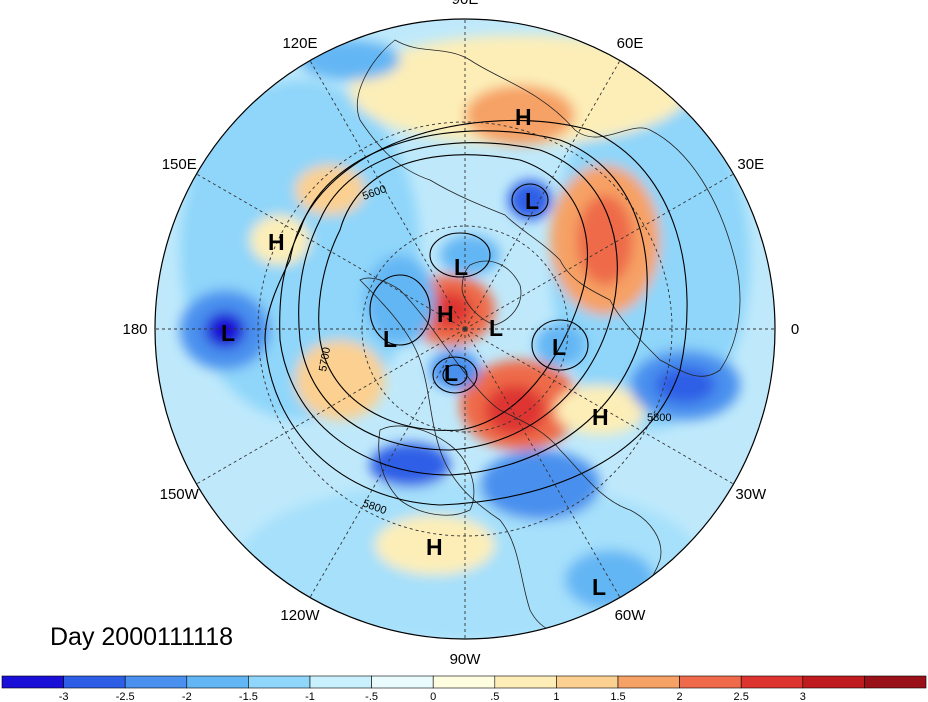 This screenshot has height=702, width=928. What do you see at coordinates (64, 696) in the screenshot?
I see `colorbar-tick-label: -3` at bounding box center [64, 696].